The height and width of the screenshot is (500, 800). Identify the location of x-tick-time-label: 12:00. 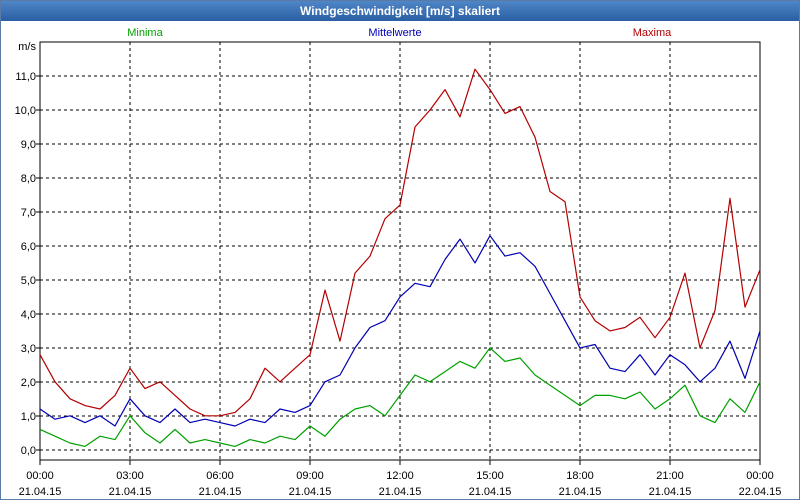
(400, 476).